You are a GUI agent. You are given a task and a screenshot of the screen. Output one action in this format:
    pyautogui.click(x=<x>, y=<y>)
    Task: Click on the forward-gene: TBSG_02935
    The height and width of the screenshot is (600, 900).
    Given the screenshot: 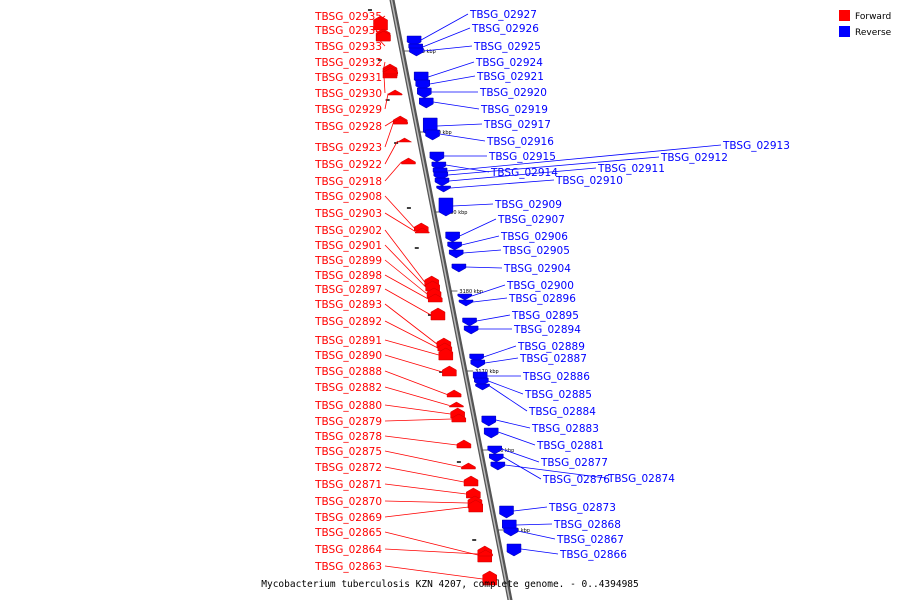 What is the action you would take?
    pyautogui.click(x=351, y=21)
    